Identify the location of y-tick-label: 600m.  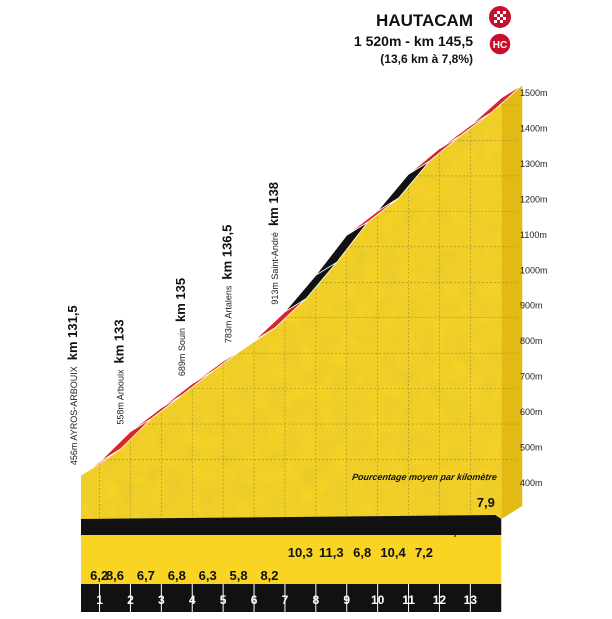
(531, 412).